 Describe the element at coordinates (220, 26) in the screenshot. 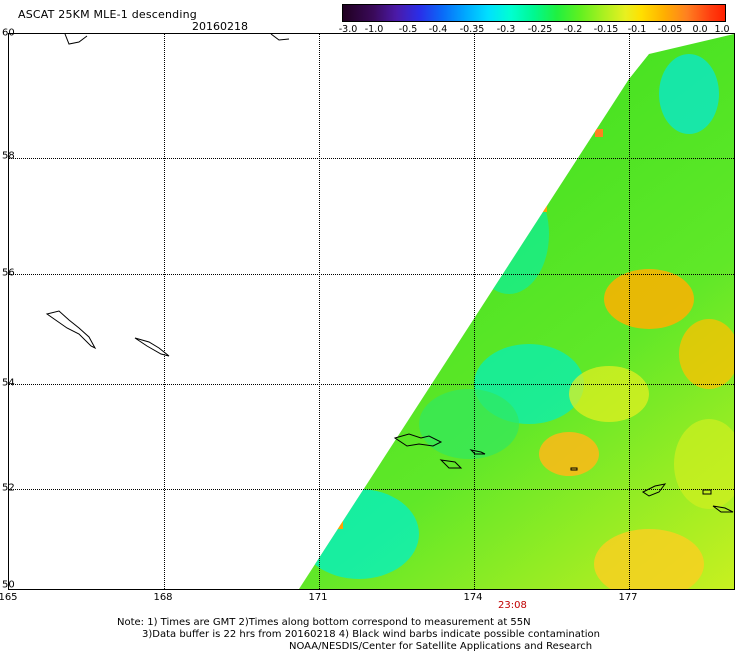

I see `map-date: 20160218` at that location.